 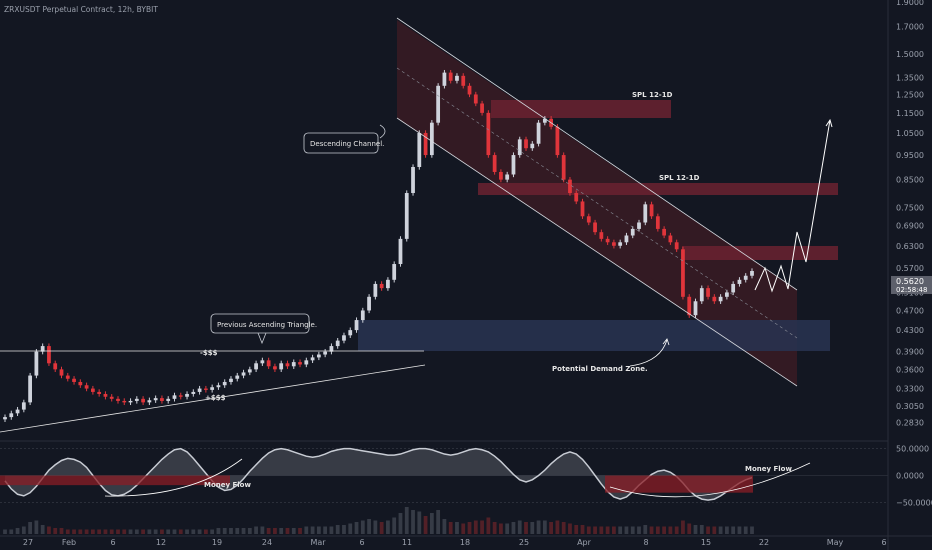 I want to click on y-tick-label: 0.3050, so click(x=910, y=406).